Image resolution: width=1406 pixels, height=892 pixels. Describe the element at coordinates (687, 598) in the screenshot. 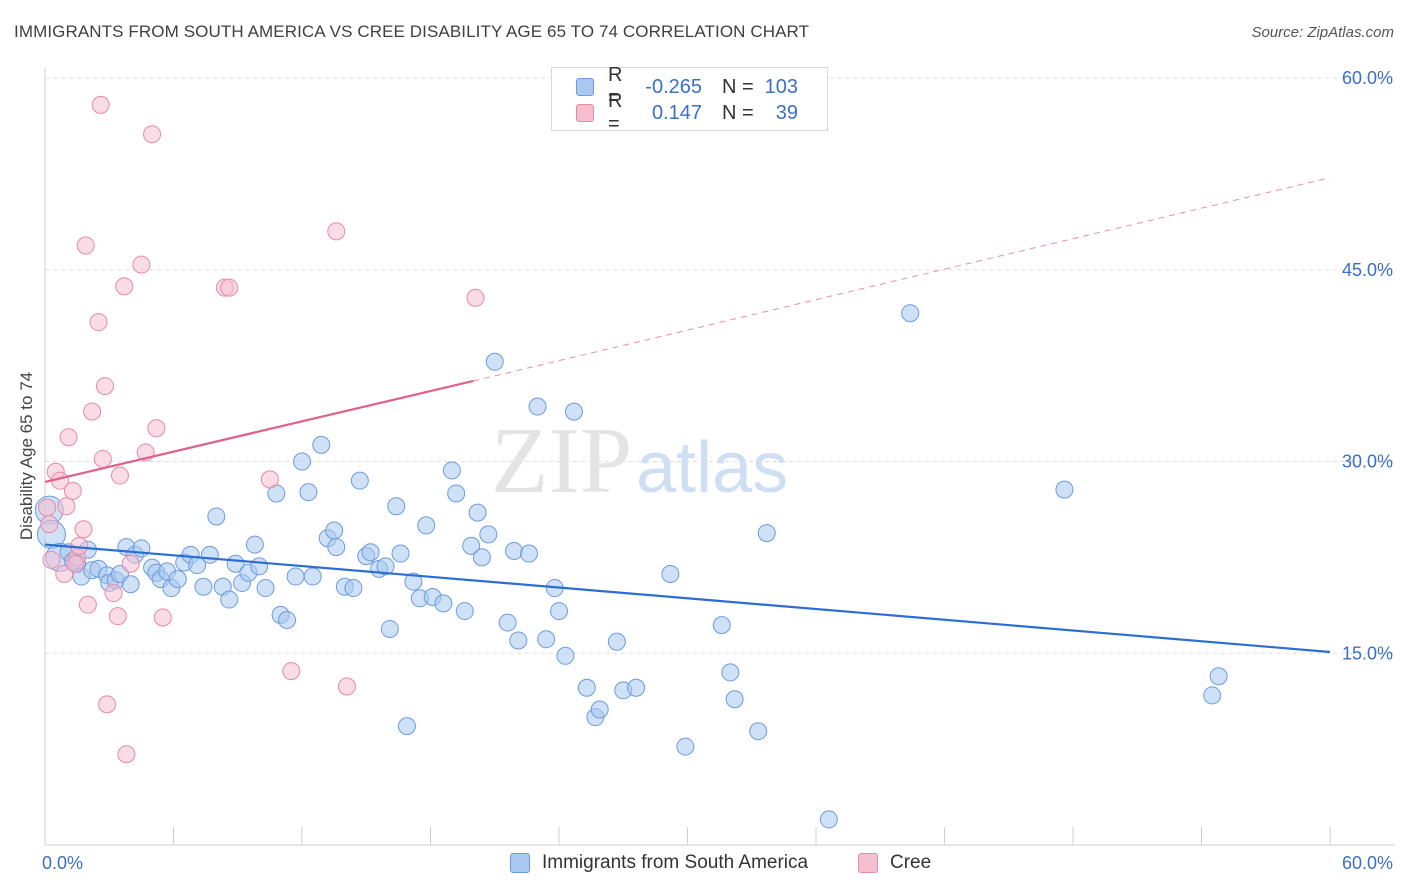

I see `trend-line-immigrants` at that location.